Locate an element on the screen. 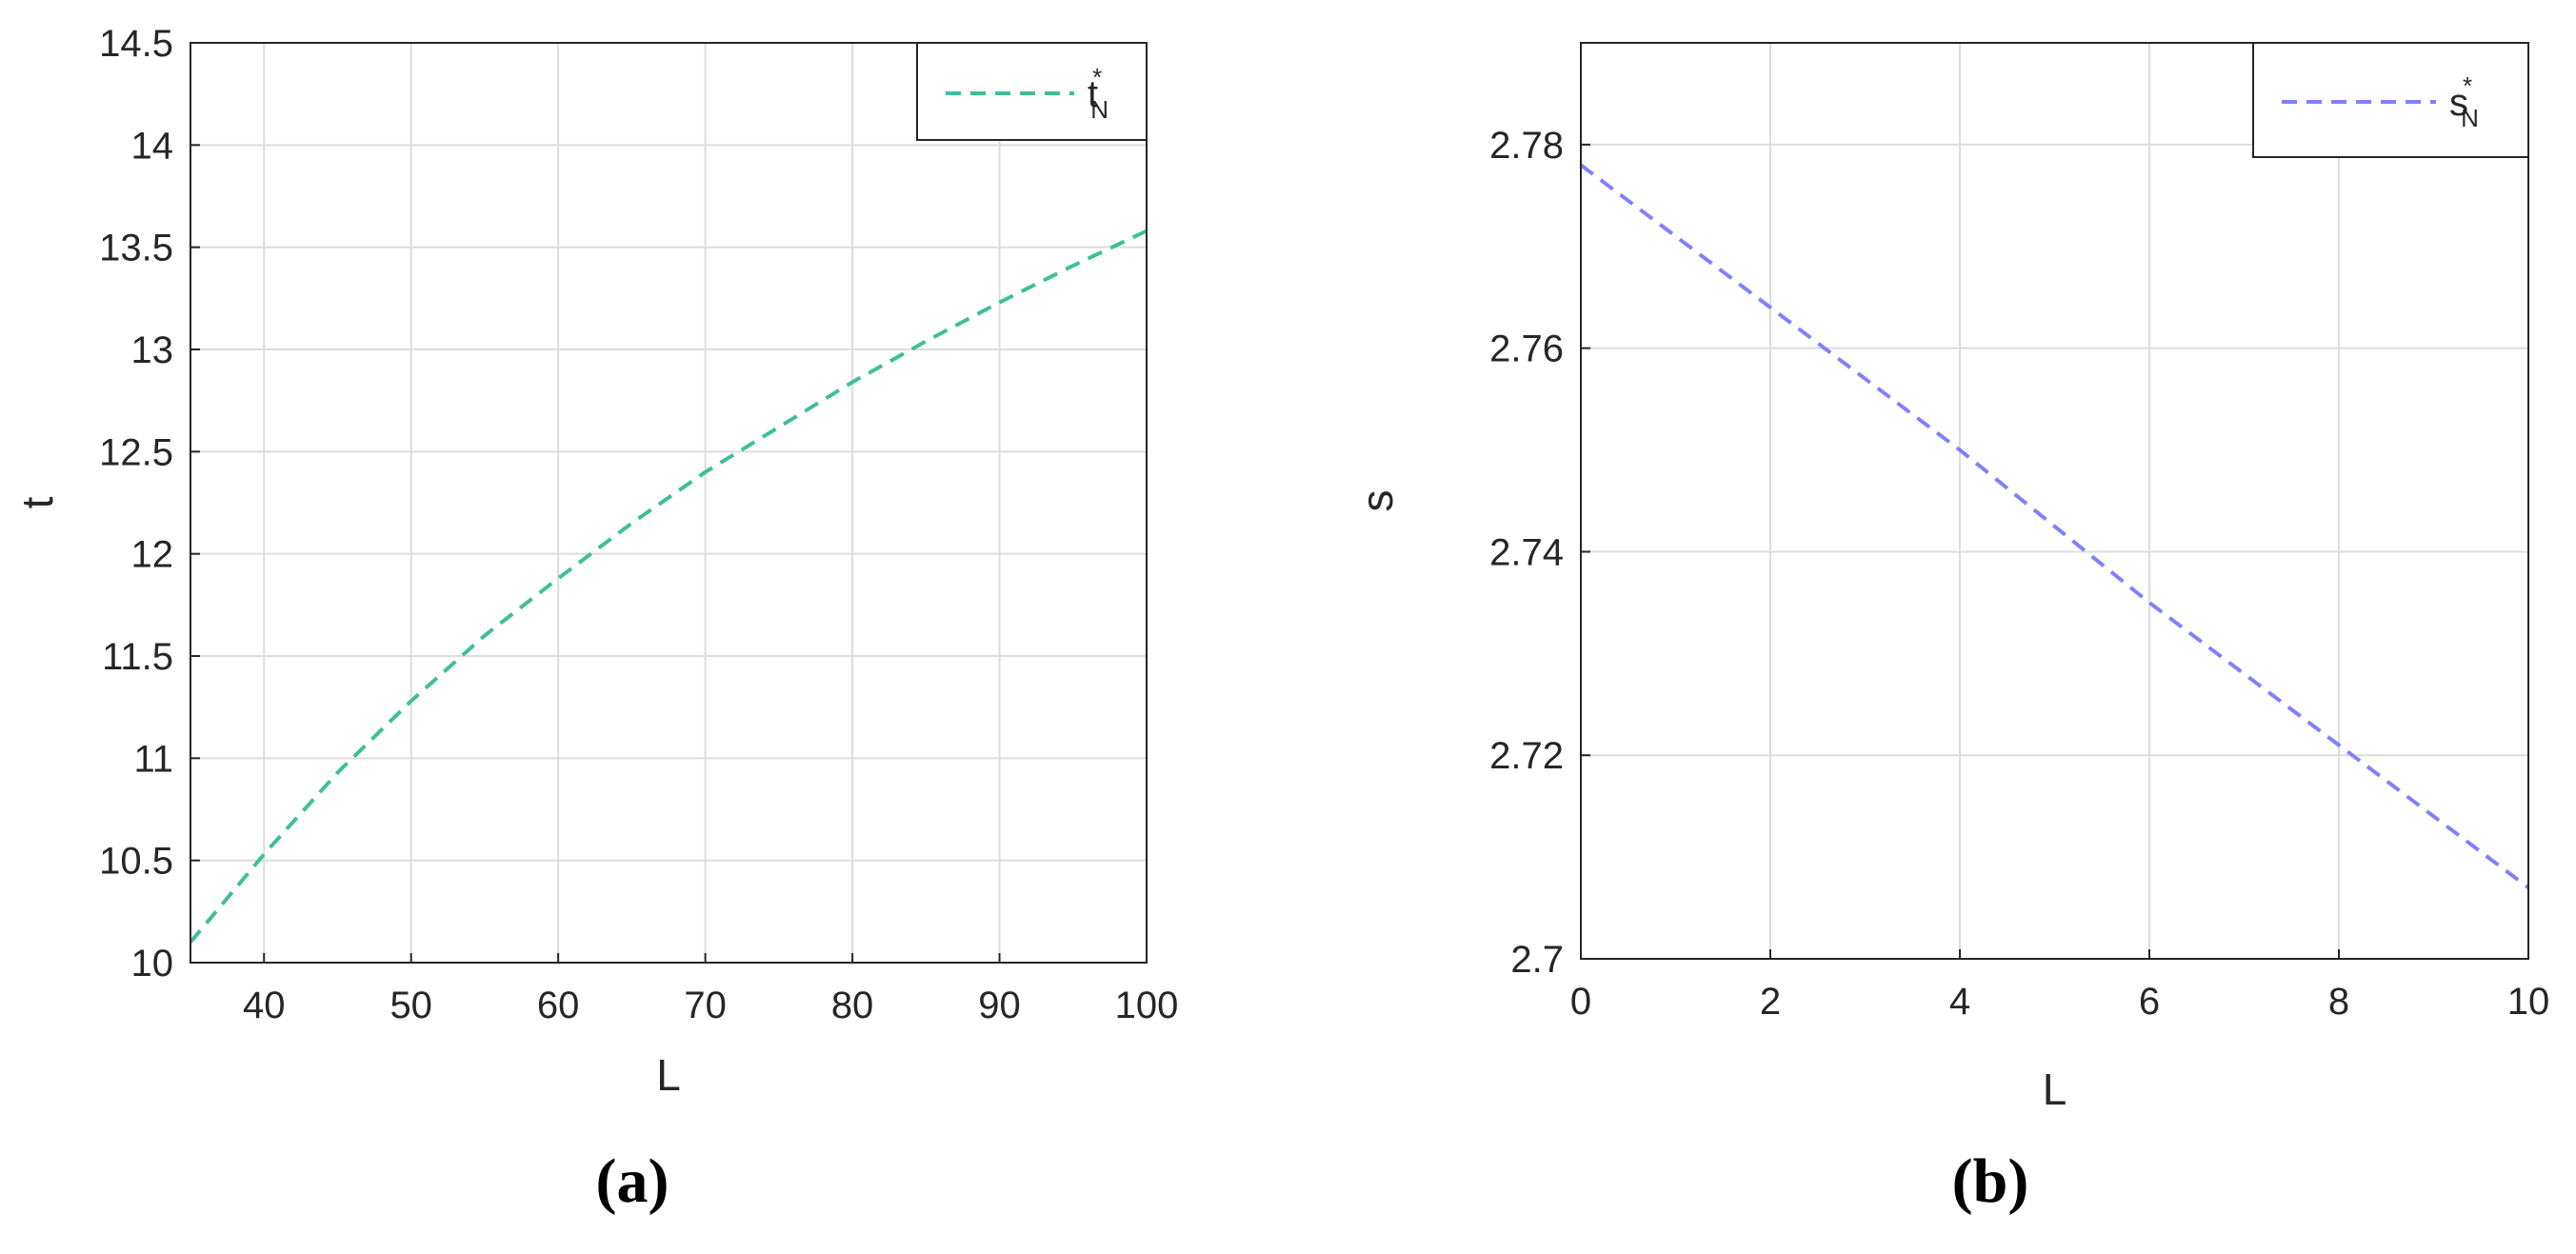 This screenshot has width=2576, height=1254. y-tick-label: 13 is located at coordinates (152, 350).